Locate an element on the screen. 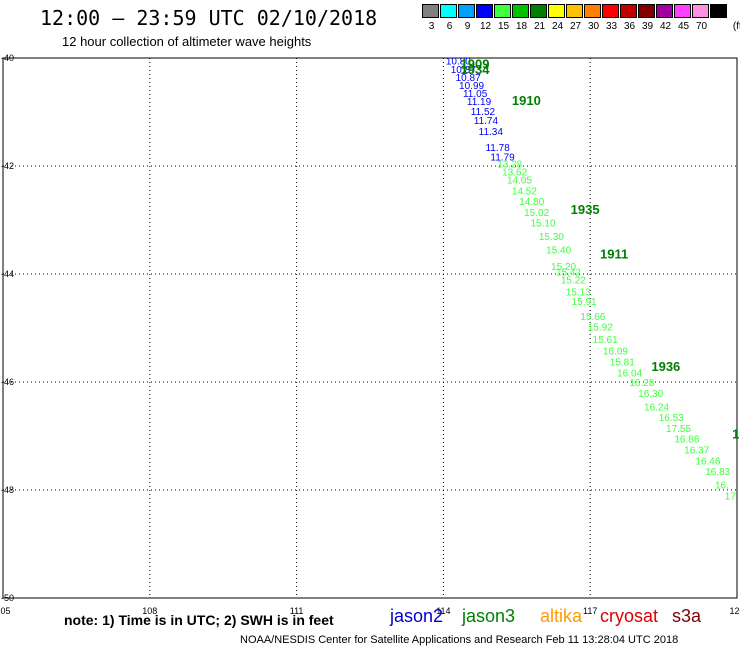 This screenshot has height=650, width=740. wave-height-label: 15.40 is located at coordinates (558, 251).